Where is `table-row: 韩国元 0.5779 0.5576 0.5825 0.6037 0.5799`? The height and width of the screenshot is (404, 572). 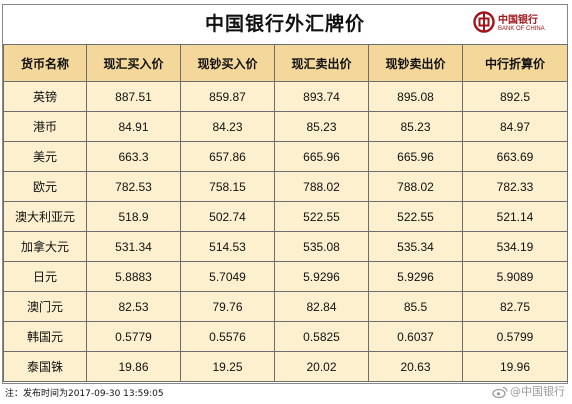
table-row: 韩国元 0.5779 0.5576 0.5825 0.6037 0.5799 is located at coordinates (285, 336).